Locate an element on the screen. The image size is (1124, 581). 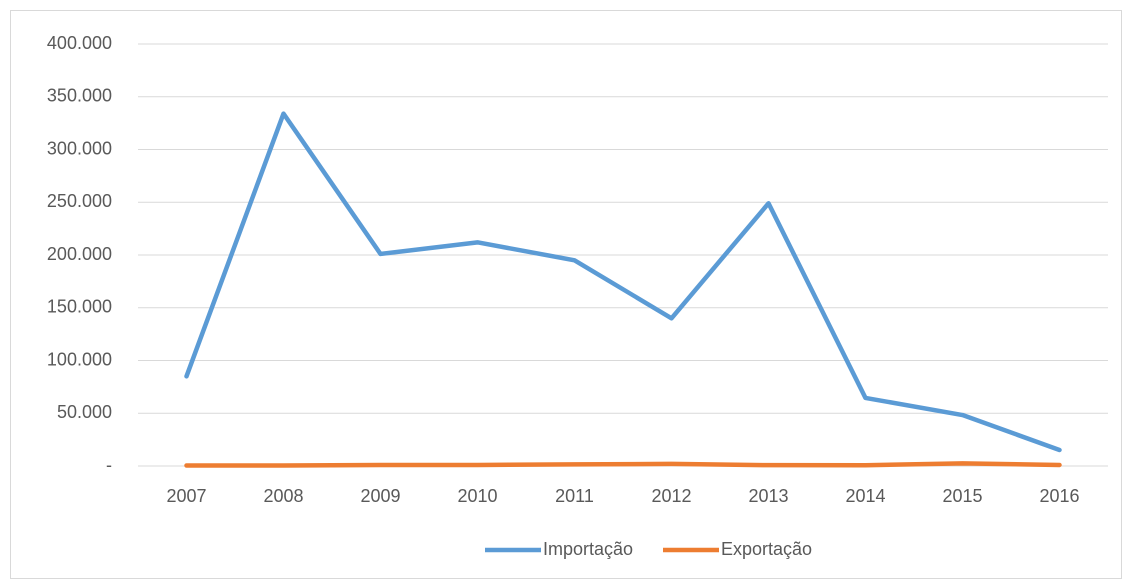
x-tick-label: 2014 is located at coordinates (865, 496).